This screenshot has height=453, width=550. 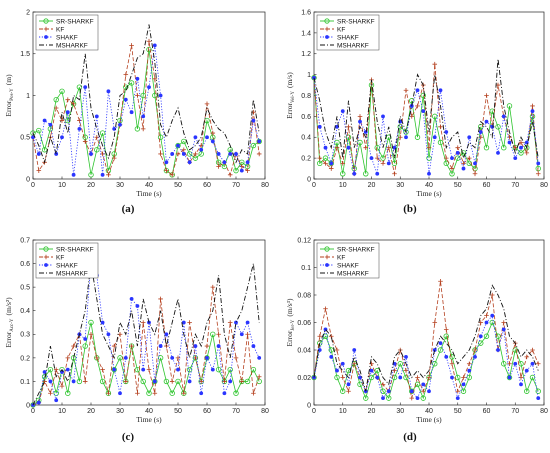 I want to click on y-tick-label: 0.1, so click(x=25, y=382).